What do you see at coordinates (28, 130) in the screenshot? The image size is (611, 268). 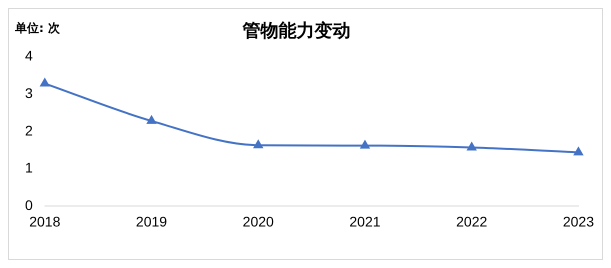 I see `y-tick-label: 2` at bounding box center [28, 130].